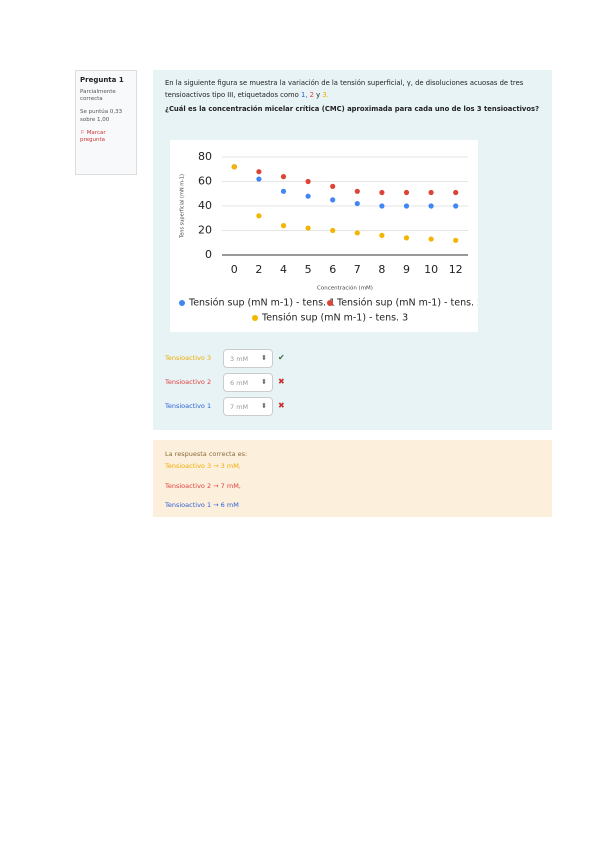  What do you see at coordinates (188, 358) in the screenshot?
I see `answer-label: Tensioactivo 3` at bounding box center [188, 358].